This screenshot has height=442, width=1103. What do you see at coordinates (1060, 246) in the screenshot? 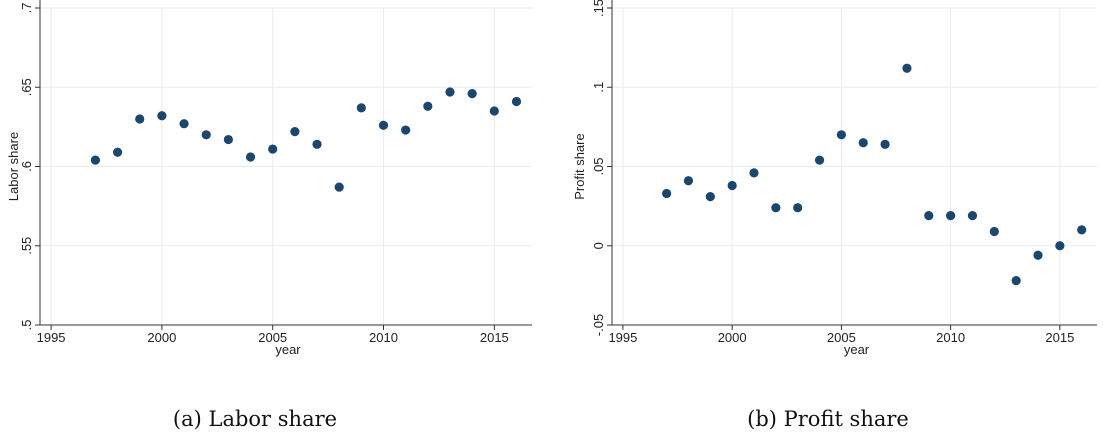
I see `profit-share-point-2015` at bounding box center [1060, 246].